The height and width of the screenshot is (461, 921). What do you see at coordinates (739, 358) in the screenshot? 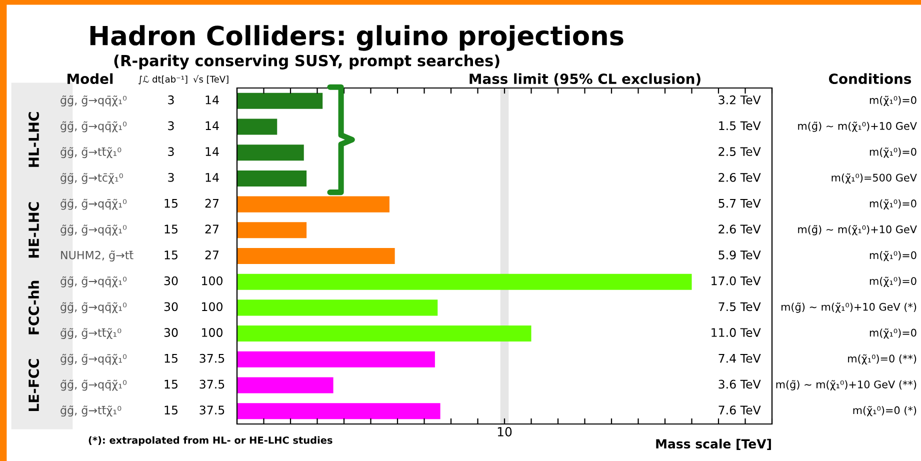
I see `data-label: 7.4 TeV` at bounding box center [739, 358].